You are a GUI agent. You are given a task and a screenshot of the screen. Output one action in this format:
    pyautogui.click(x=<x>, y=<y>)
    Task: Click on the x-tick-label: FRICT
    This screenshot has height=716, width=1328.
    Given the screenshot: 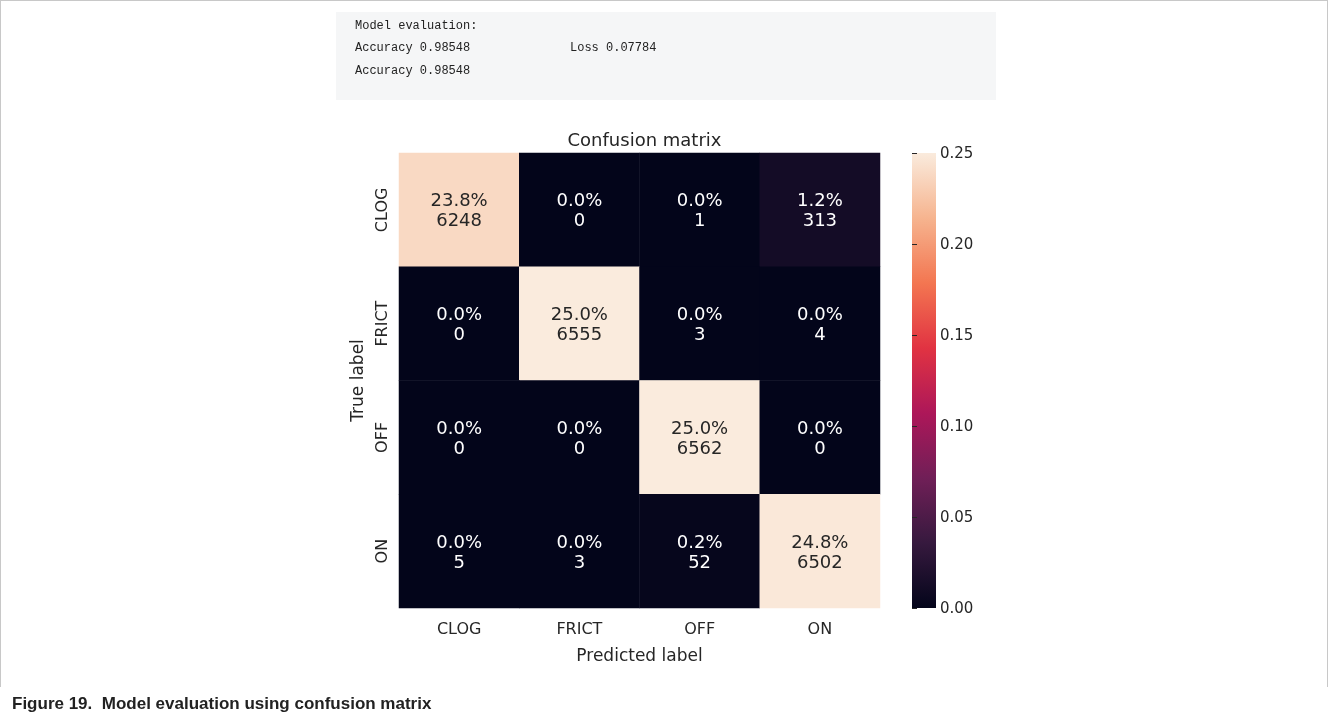 What is the action you would take?
    pyautogui.click(x=579, y=628)
    